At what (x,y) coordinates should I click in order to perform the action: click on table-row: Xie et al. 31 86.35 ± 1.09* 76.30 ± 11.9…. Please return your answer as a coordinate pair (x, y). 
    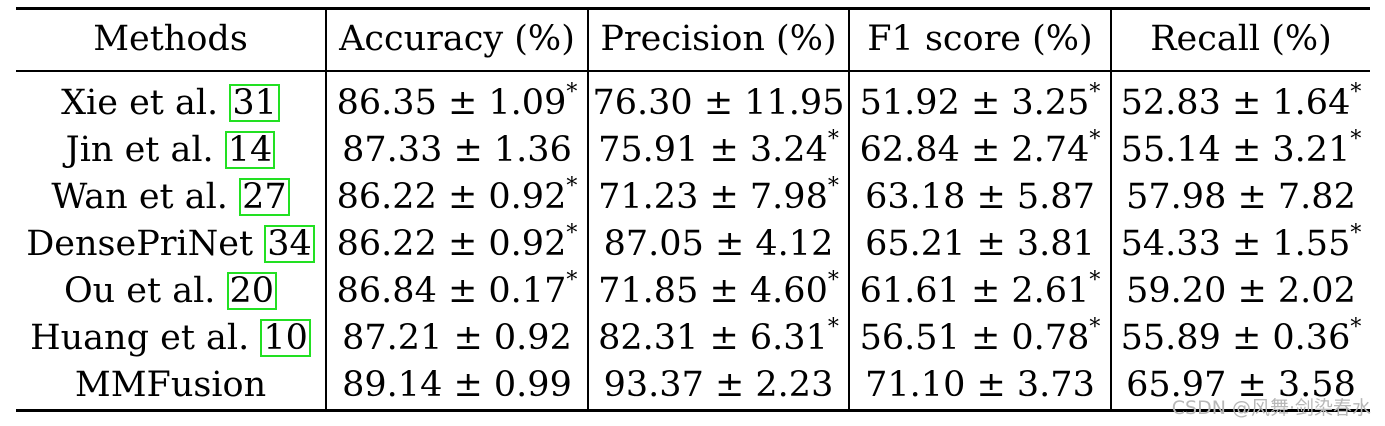
    Looking at the image, I should click on (693, 98).